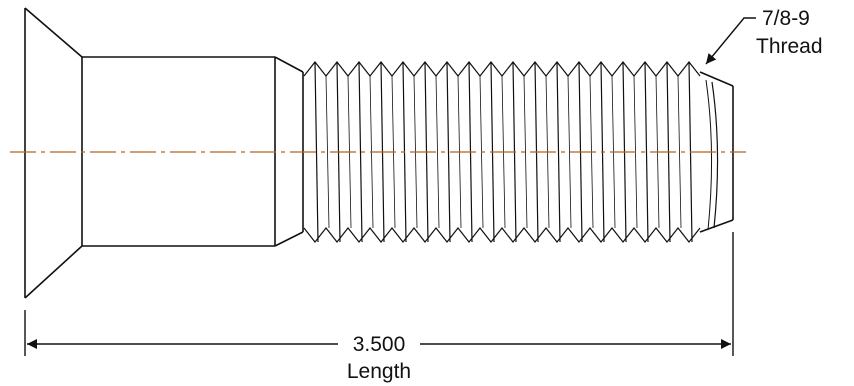  What do you see at coordinates (786, 18) in the screenshot?
I see `thread-size-label: 7/8-9` at bounding box center [786, 18].